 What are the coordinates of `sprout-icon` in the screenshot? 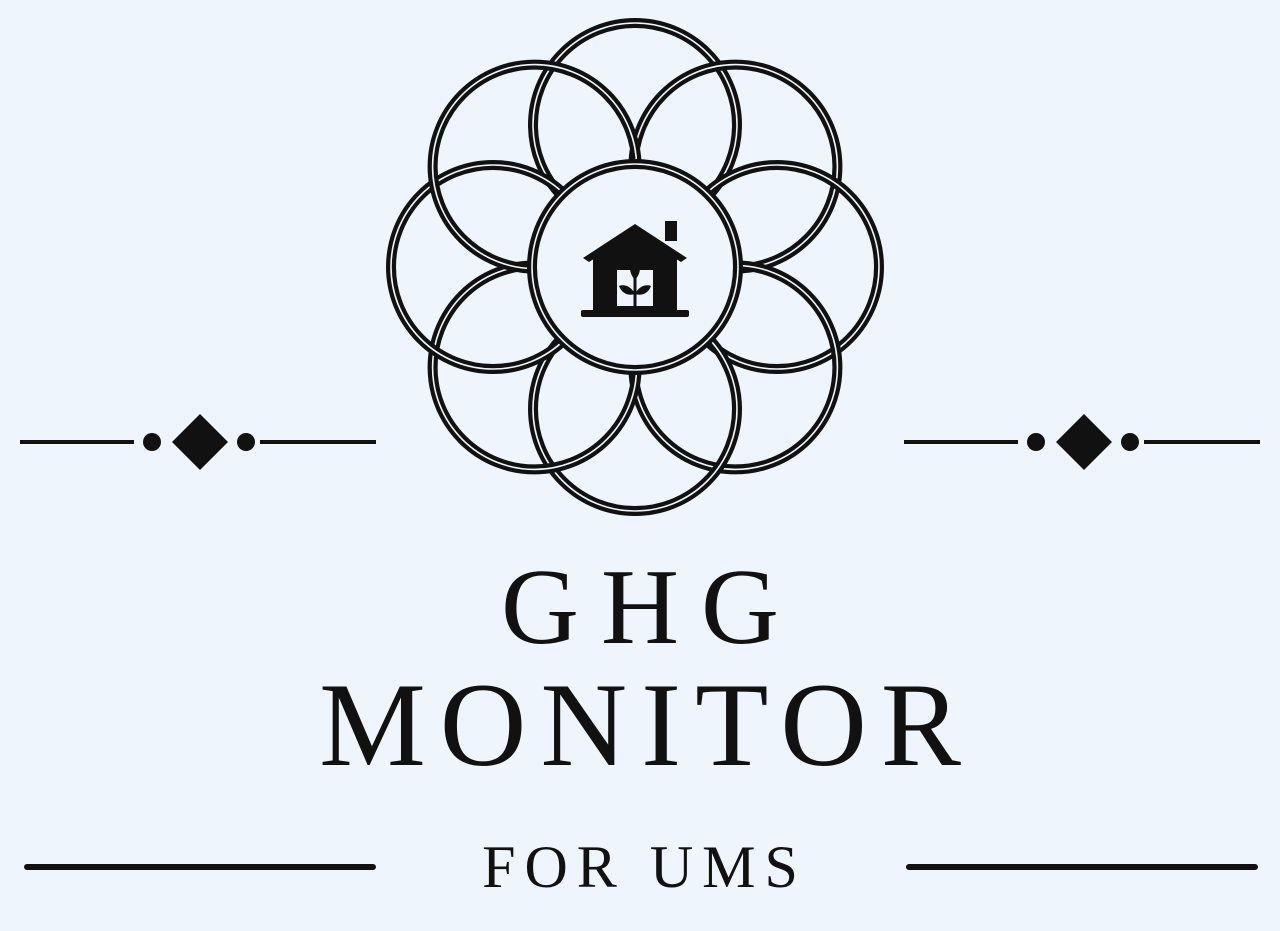 It's located at (635, 283).